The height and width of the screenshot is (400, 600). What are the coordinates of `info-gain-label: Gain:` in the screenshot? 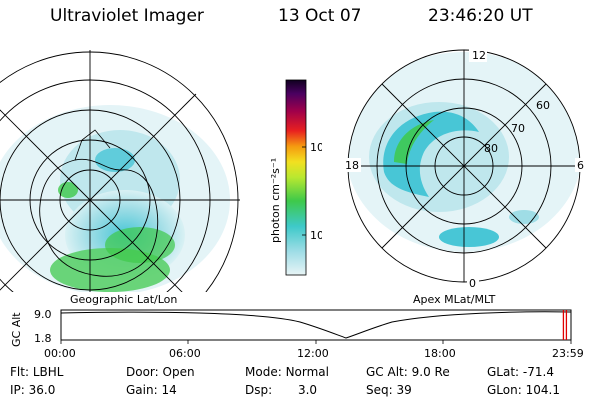 It's located at (142, 390).